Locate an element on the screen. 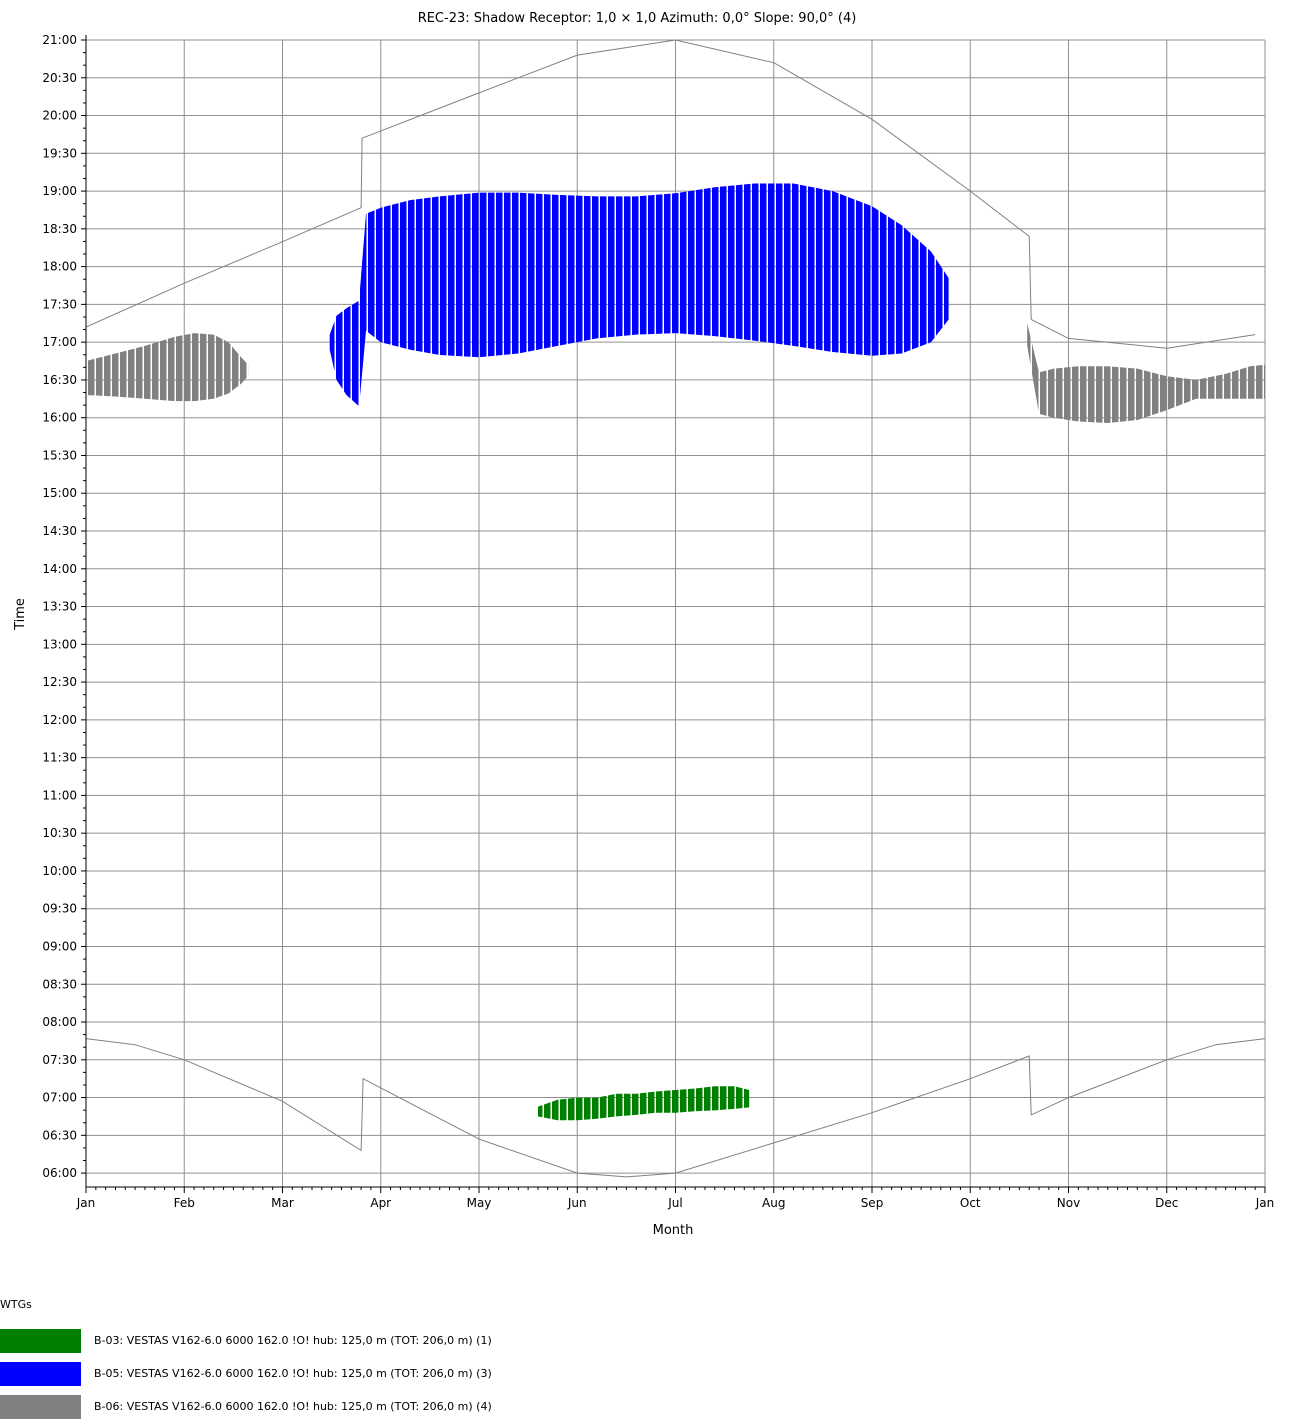 The height and width of the screenshot is (1425, 1289). y-tick-label: 19:30 is located at coordinates (59, 153).